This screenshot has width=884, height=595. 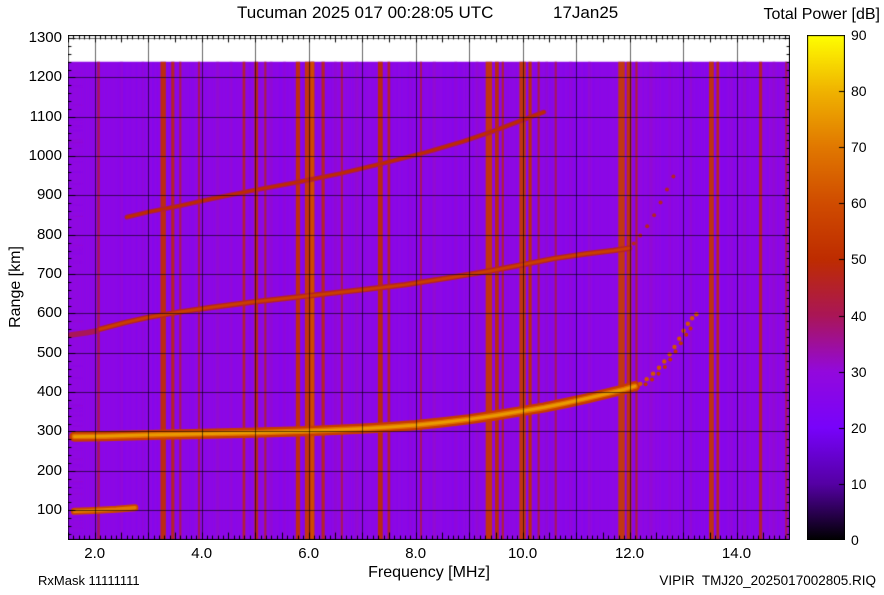 I want to click on colorbar-tick-label: 60, so click(x=859, y=203).